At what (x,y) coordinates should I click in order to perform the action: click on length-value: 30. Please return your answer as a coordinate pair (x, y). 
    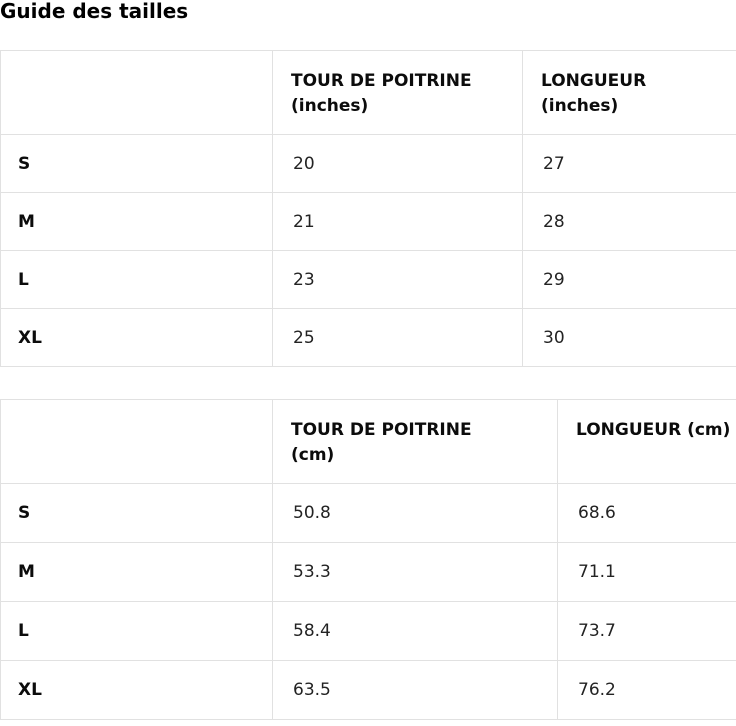
    Looking at the image, I should click on (629, 337).